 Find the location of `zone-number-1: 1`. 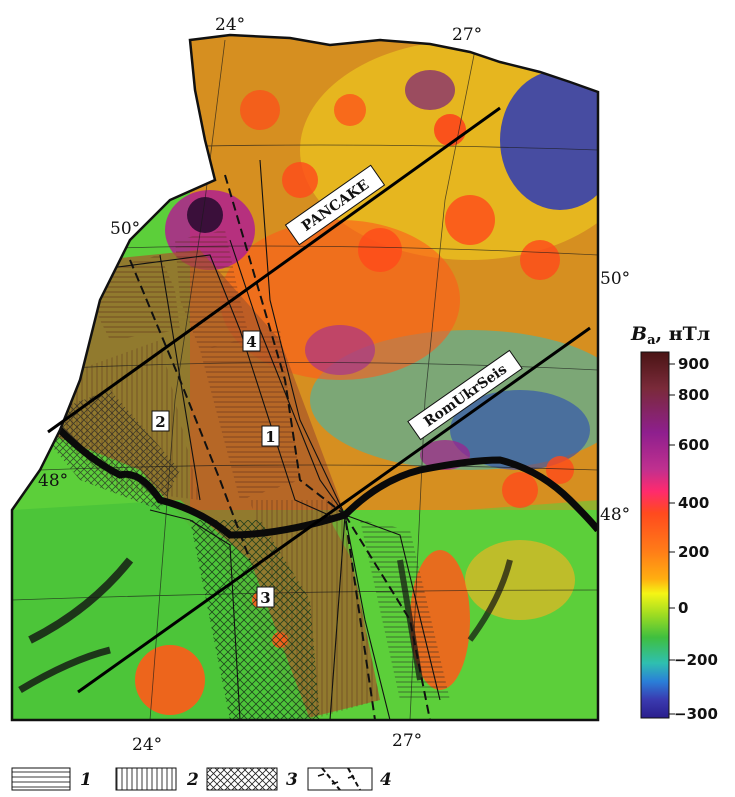

zone-number-1: 1 is located at coordinates (270, 436).